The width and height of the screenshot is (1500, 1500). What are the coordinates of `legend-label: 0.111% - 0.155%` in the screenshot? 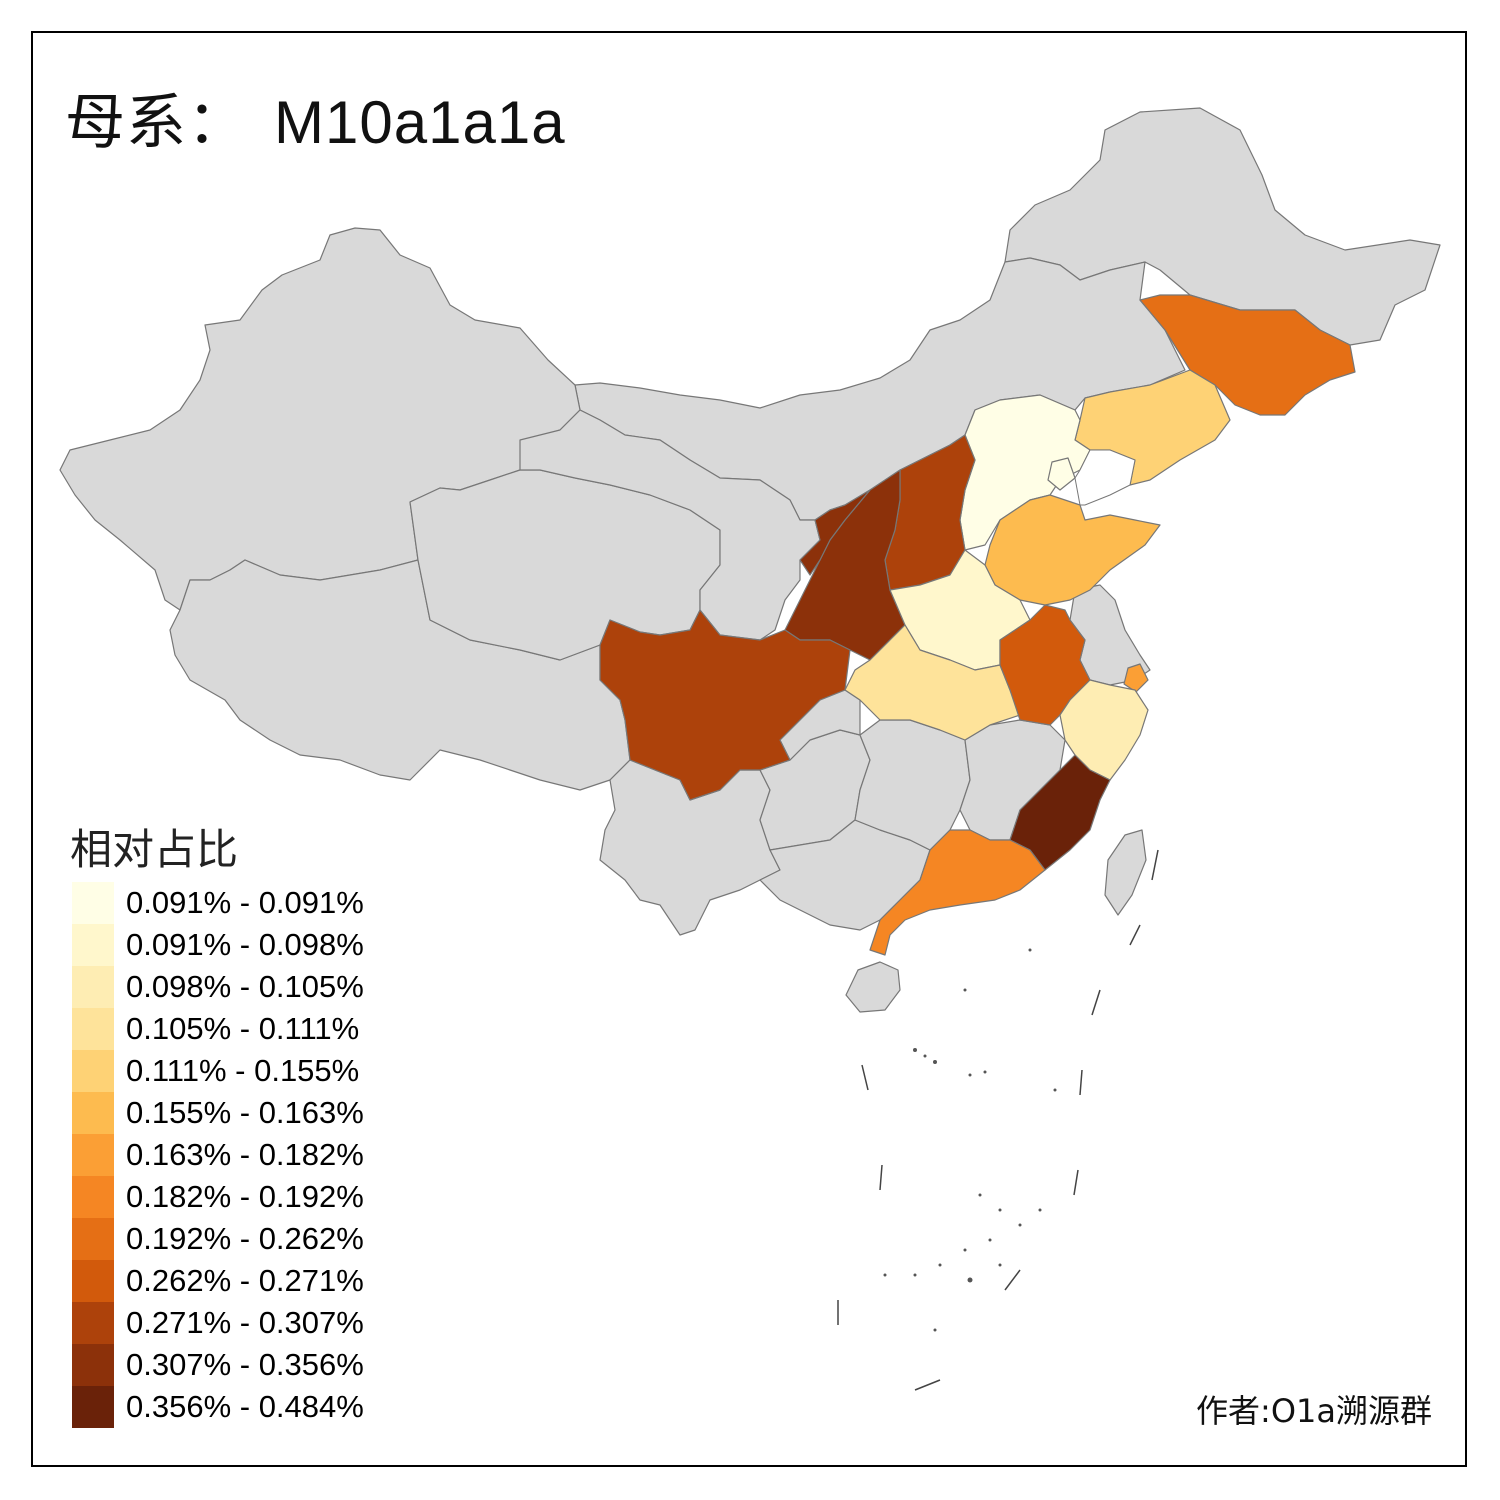 It's located at (243, 1070).